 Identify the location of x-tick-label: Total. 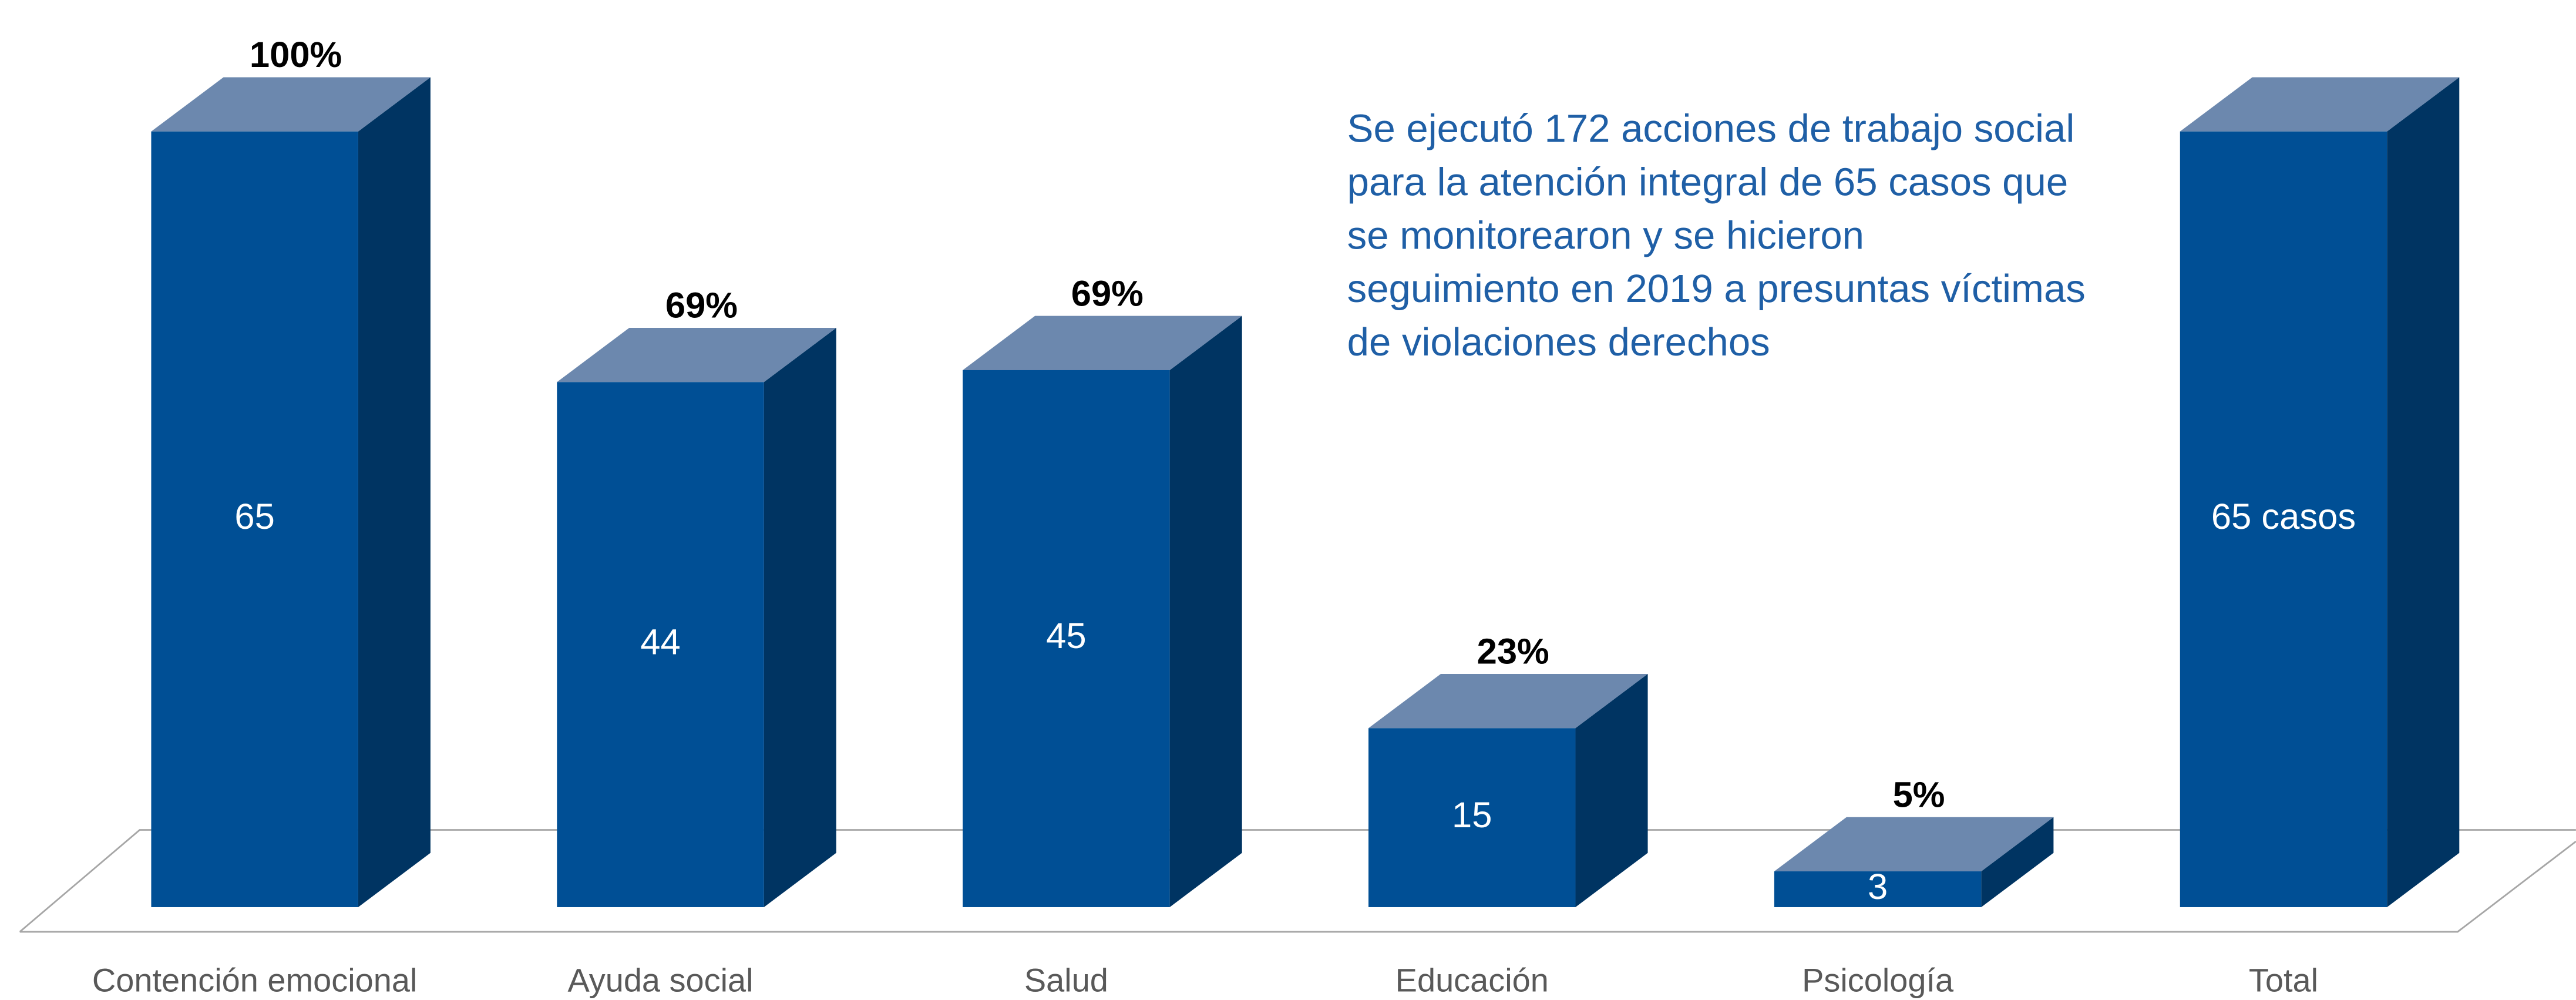
(2283, 979).